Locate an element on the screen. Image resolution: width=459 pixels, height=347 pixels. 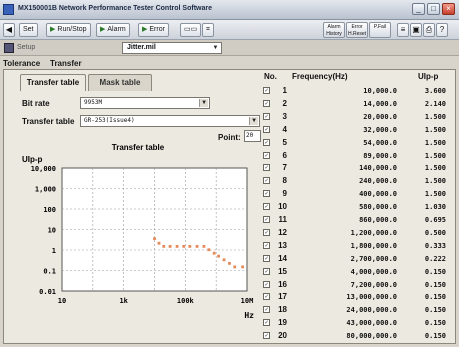
transfer-table-select: GR-253(Issue4) ▼ is located at coordinates (170, 121).